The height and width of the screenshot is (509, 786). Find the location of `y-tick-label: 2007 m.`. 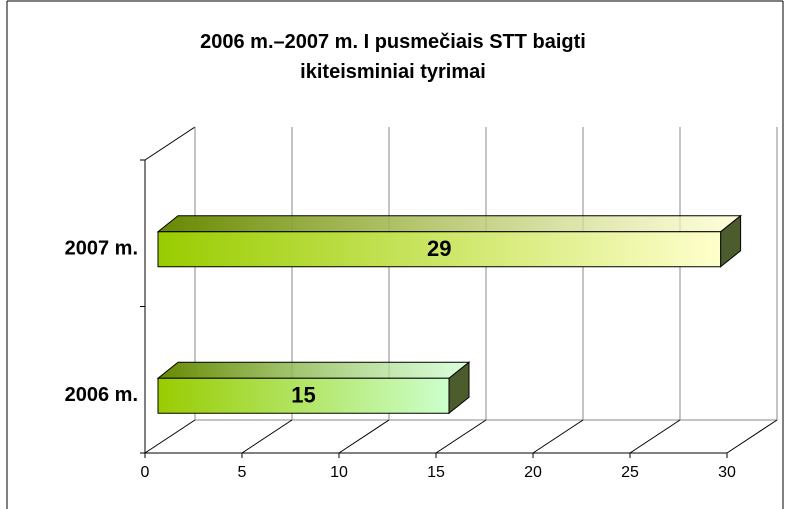

y-tick-label: 2007 m. is located at coordinates (101, 249).